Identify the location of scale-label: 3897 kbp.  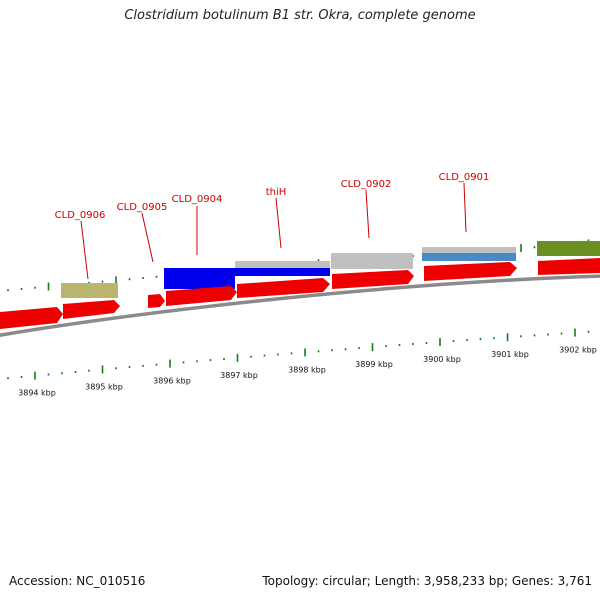
(239, 375).